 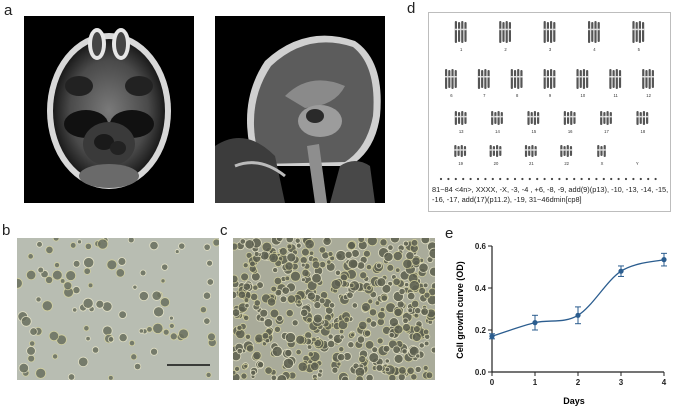 What do you see at coordinates (496, 163) in the screenshot?
I see `chromosome-number: 20` at bounding box center [496, 163].